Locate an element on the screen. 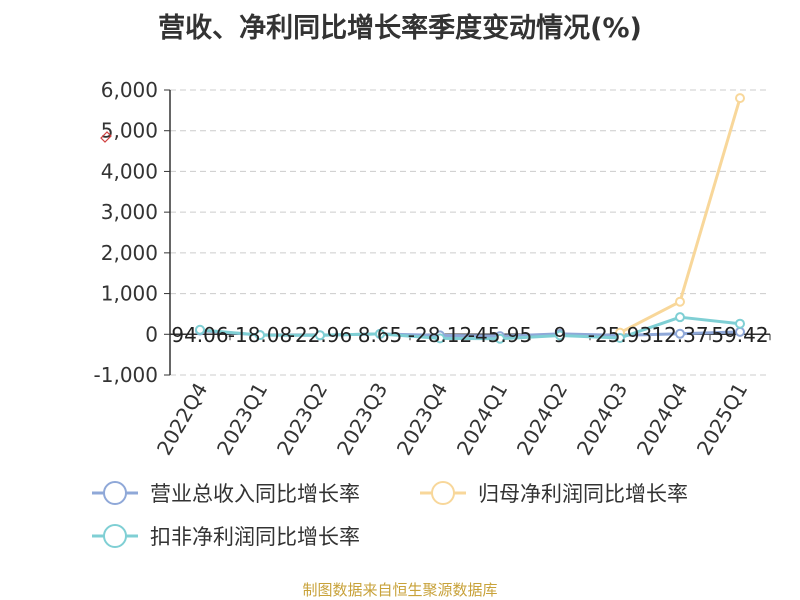 This screenshot has height=600, width=800. data-label: 12.37 is located at coordinates (679, 335).